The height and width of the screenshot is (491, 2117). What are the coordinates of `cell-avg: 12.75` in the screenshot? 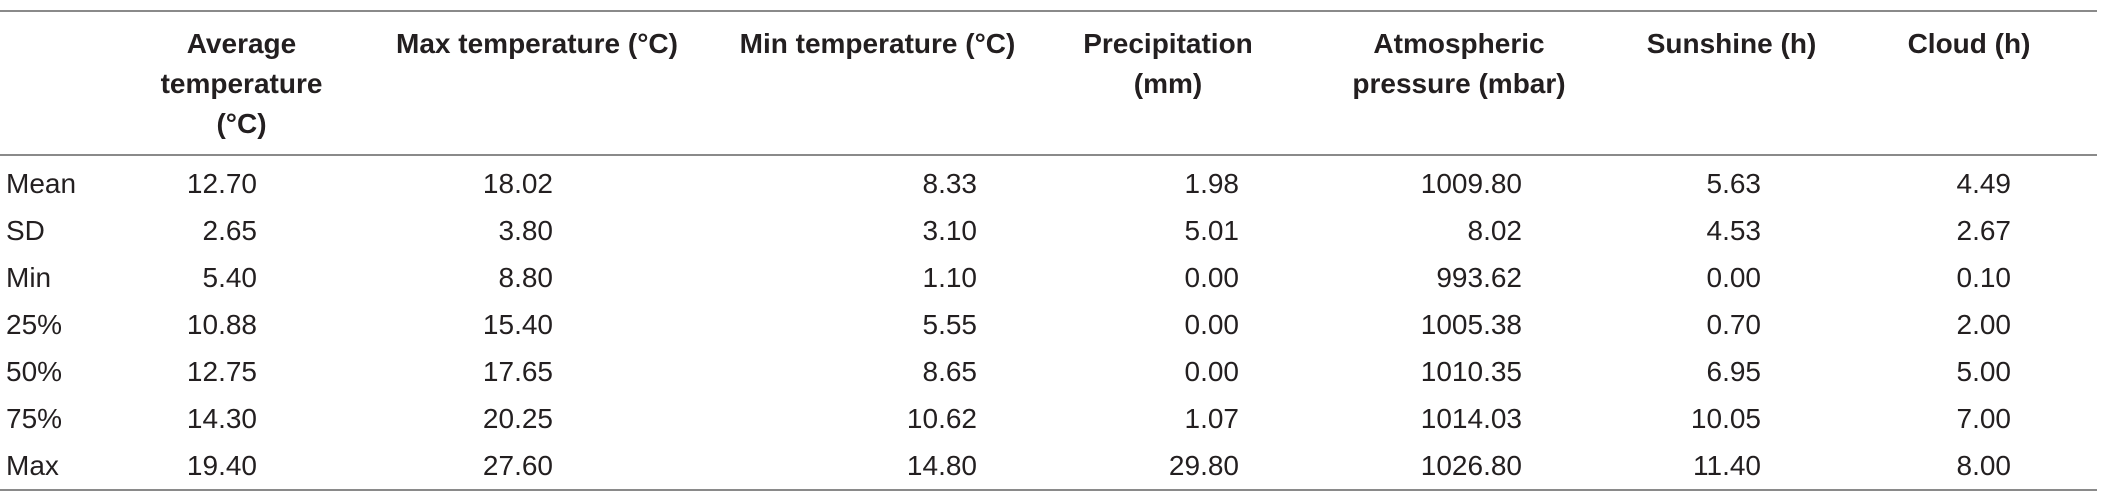 It's located at (221, 371).